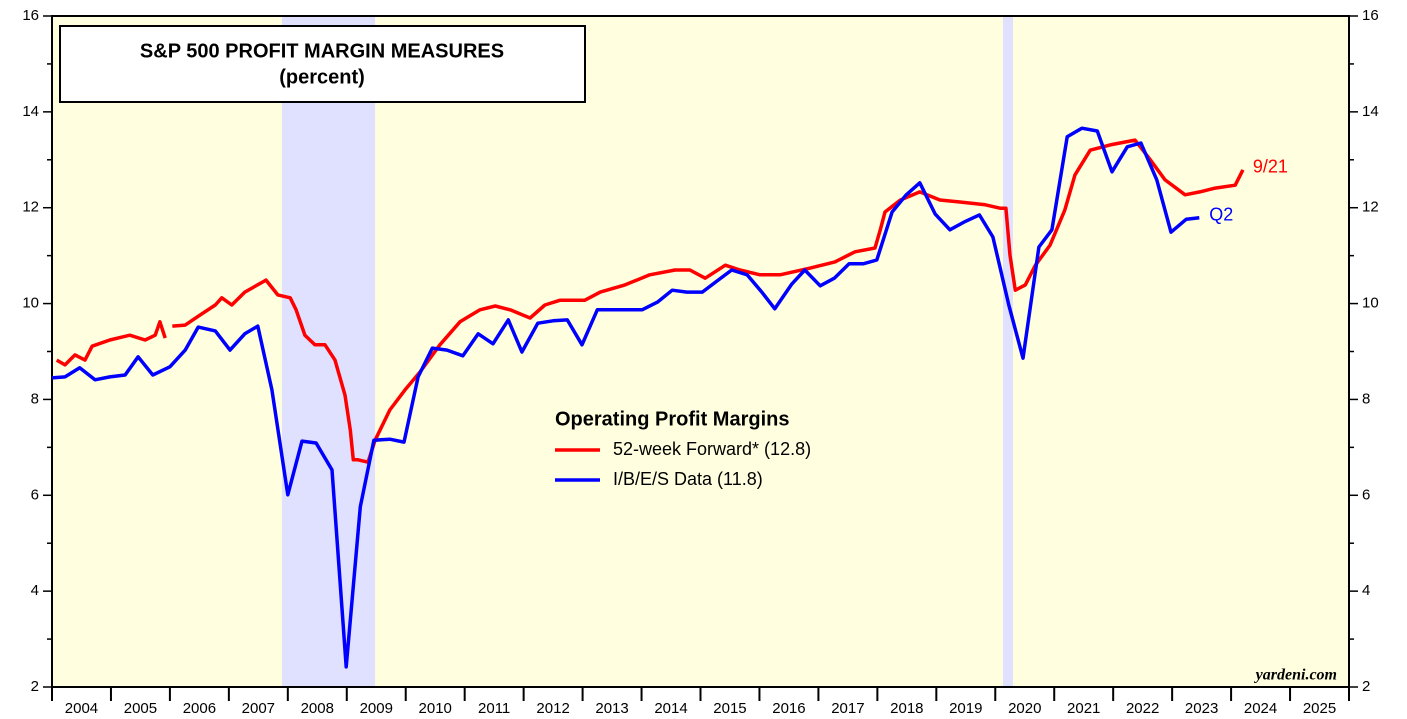  What do you see at coordinates (729, 708) in the screenshot?
I see `x-tick-label: 2015` at bounding box center [729, 708].